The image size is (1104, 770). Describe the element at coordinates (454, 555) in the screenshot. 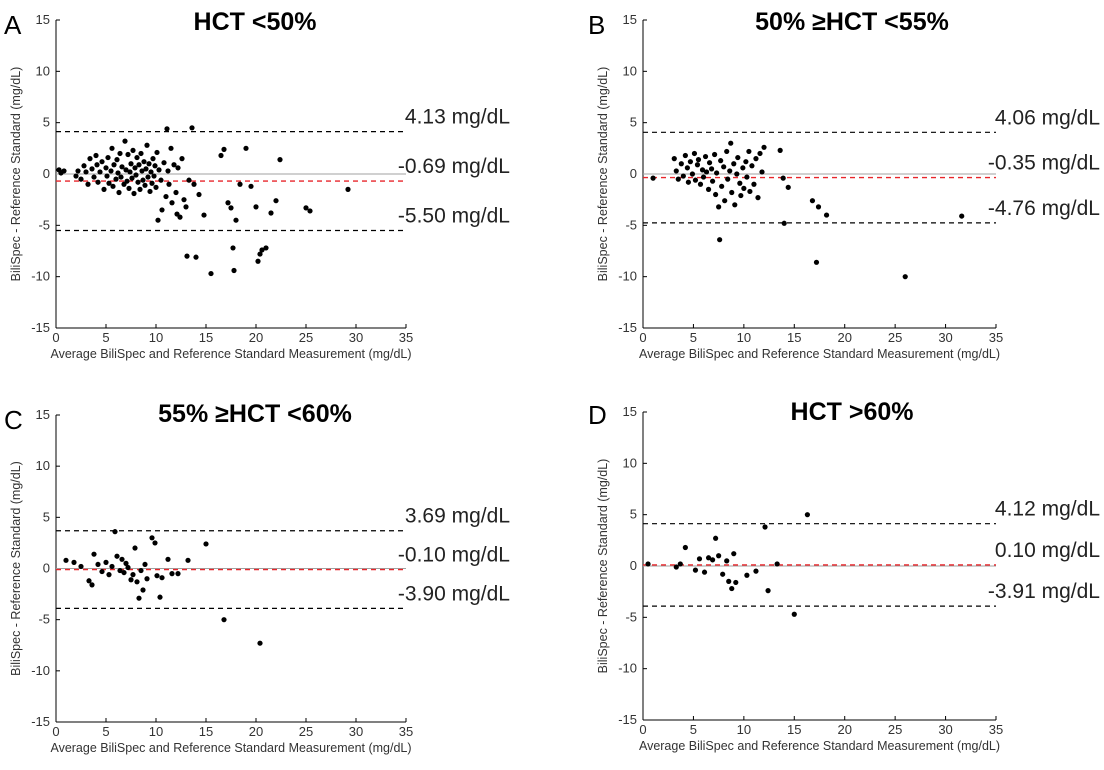

I see `bias-label: -0.10 mg/dL` at that location.